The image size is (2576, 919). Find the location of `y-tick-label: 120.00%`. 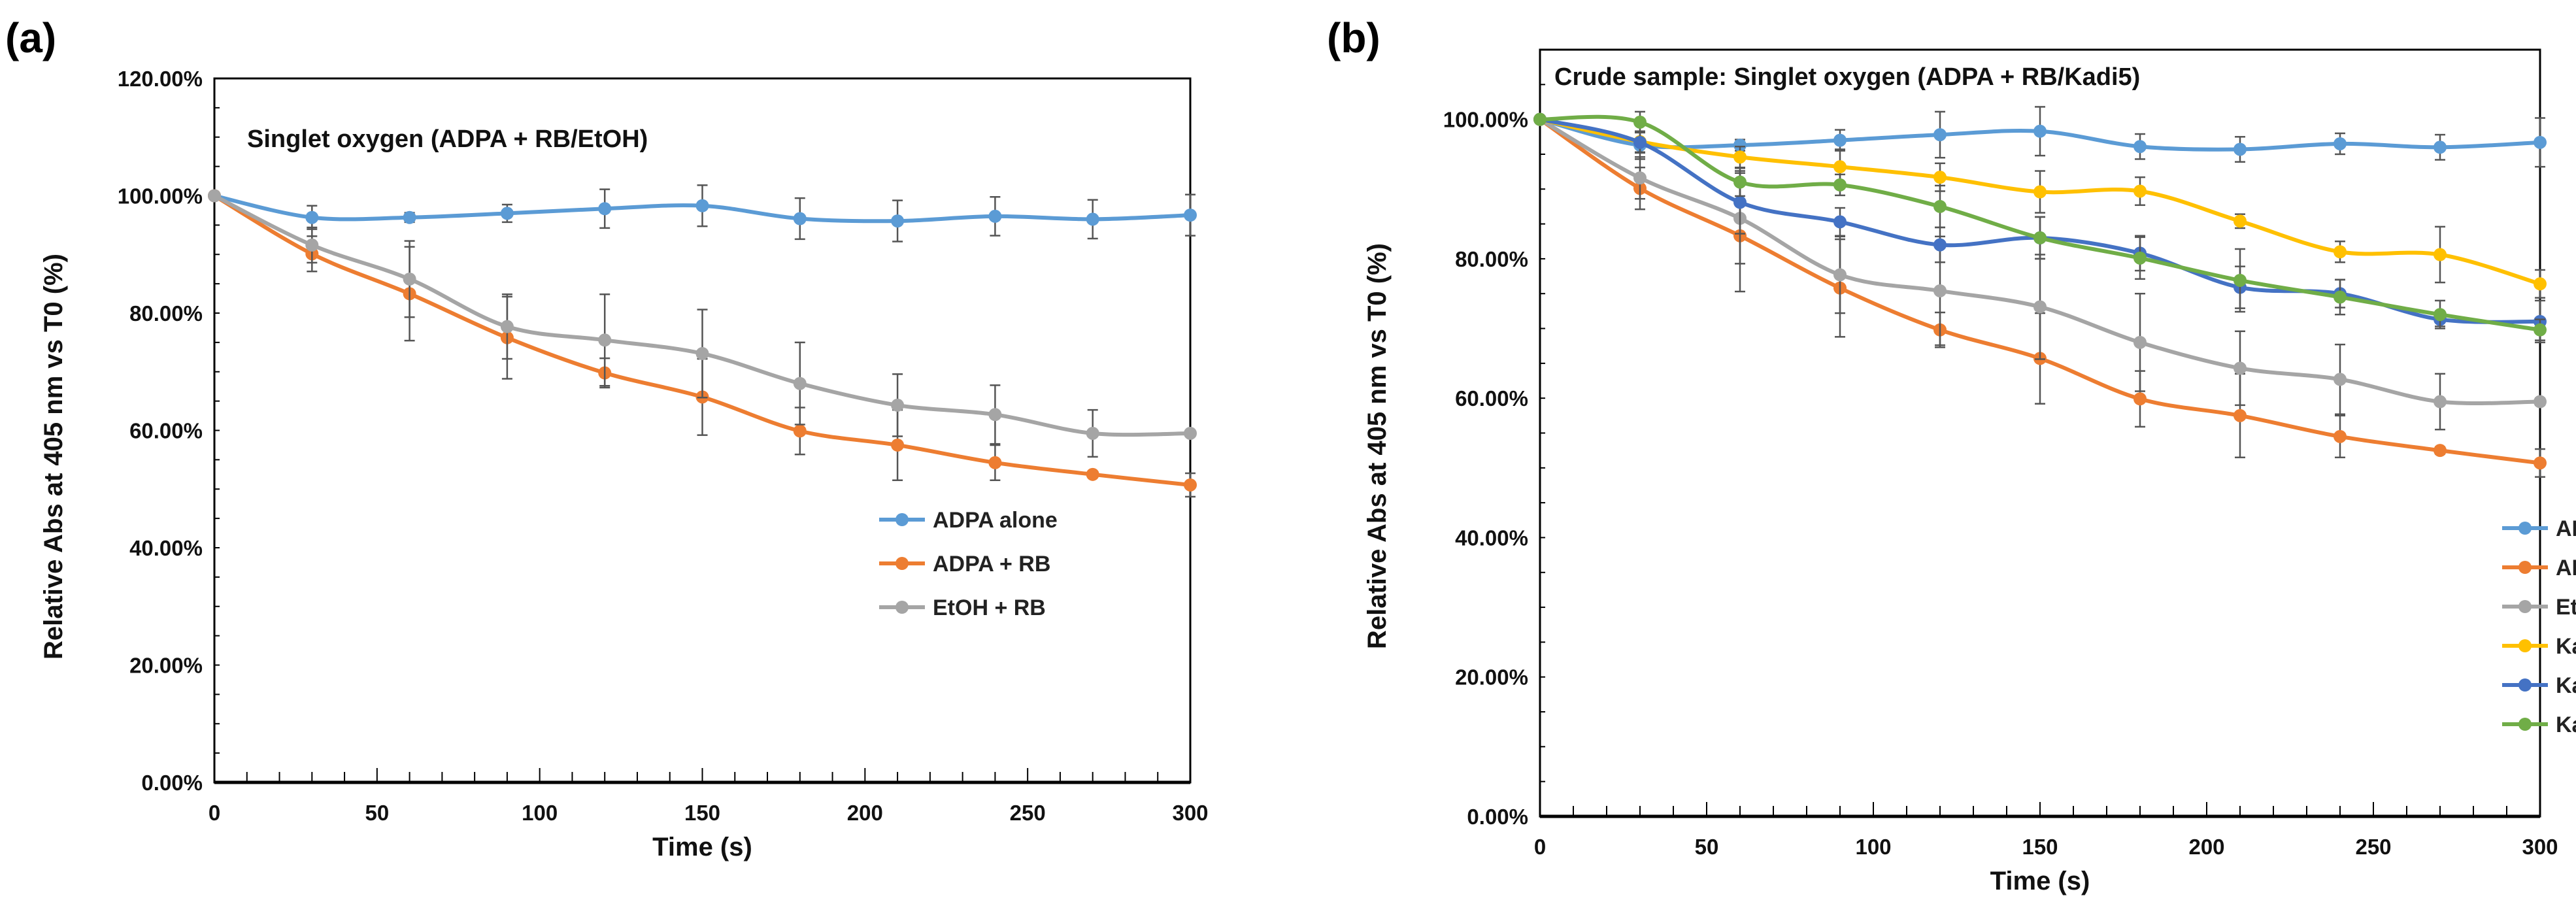

y-tick-label: 120.00% is located at coordinates (160, 79).